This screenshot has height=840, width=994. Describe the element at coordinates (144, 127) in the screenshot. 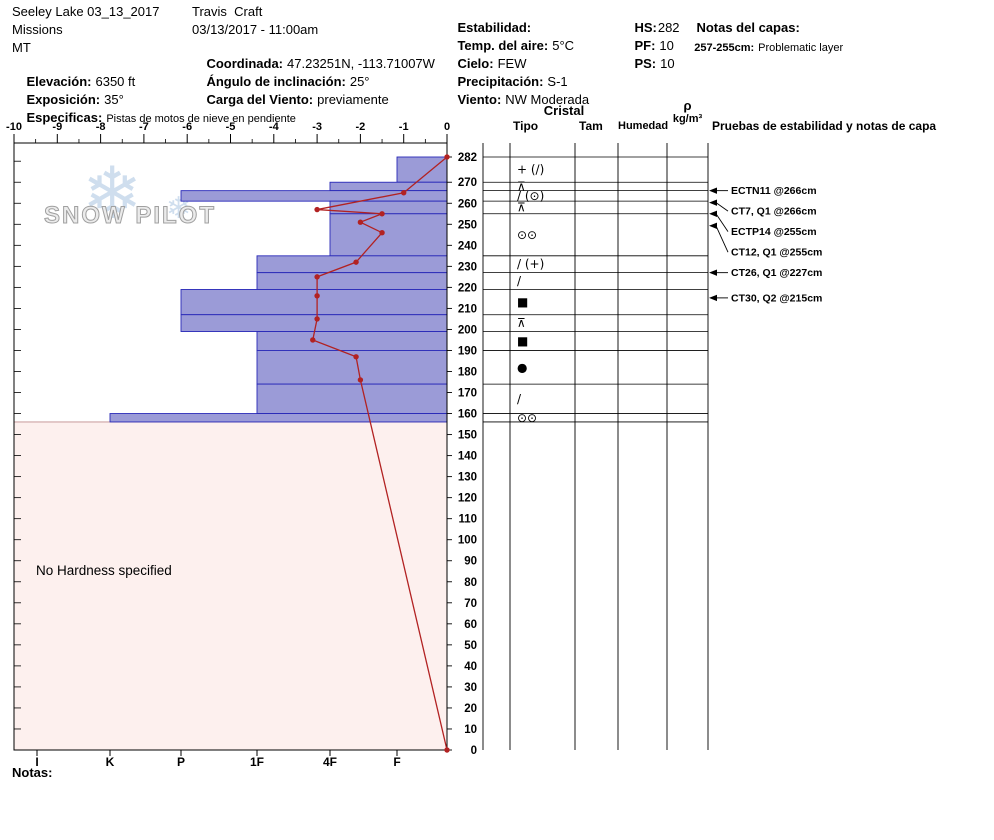

I see `temp-axis-label: -7` at that location.